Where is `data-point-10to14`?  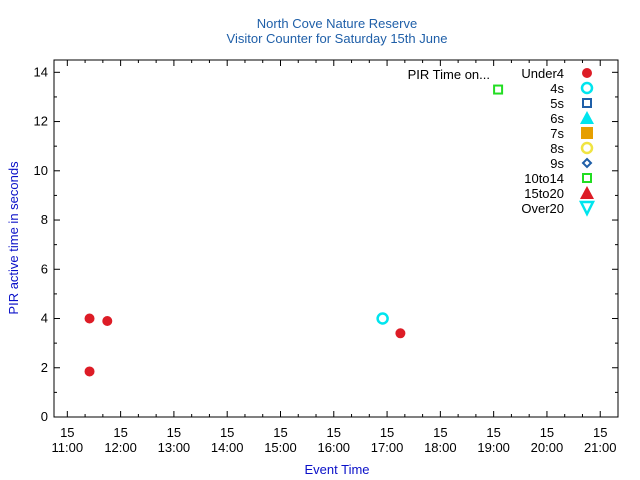
data-point-10to14 is located at coordinates (498, 89).